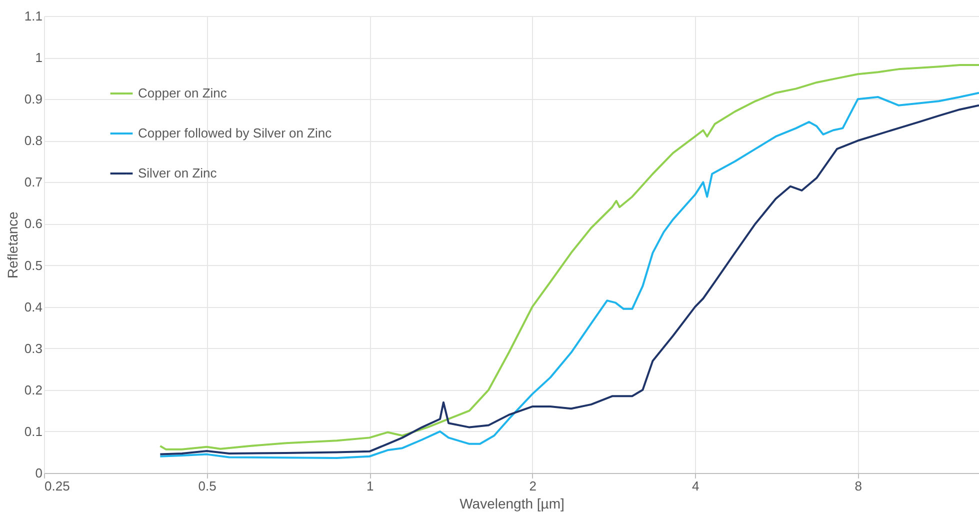 This screenshot has height=516, width=979. Describe the element at coordinates (532, 486) in the screenshot. I see `x-tick-label: 2` at that location.